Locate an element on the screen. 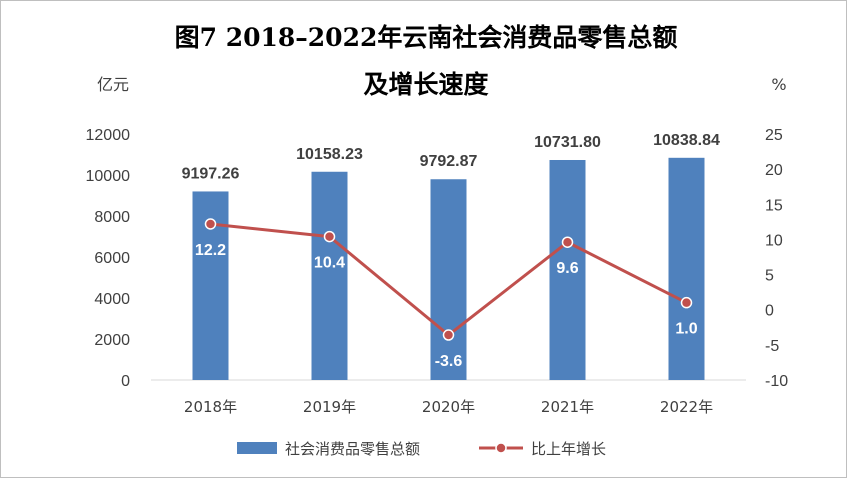 The image size is (847, 478). right-tick-label: 5 is located at coordinates (769, 276).